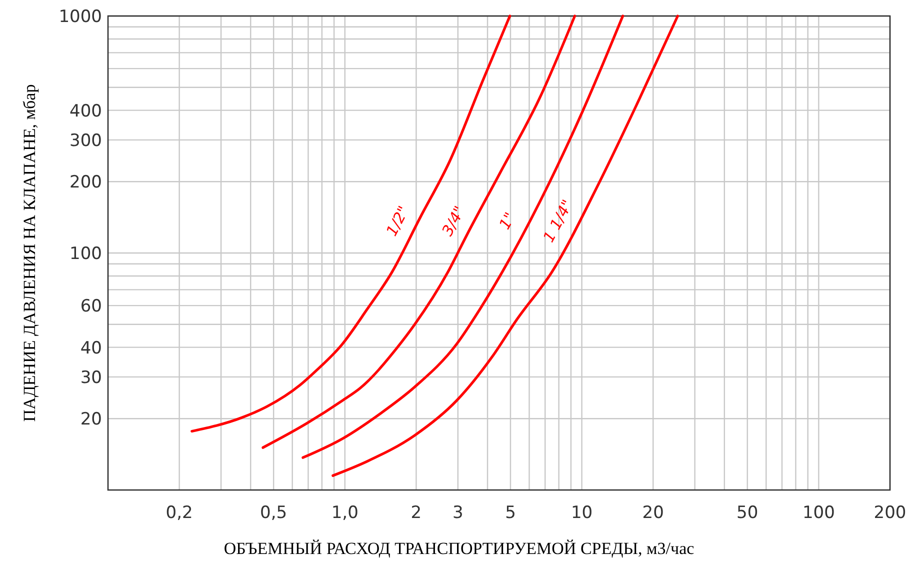 Image resolution: width=917 pixels, height=562 pixels. Describe the element at coordinates (653, 513) in the screenshot. I see `x-tick-label: 20` at that location.